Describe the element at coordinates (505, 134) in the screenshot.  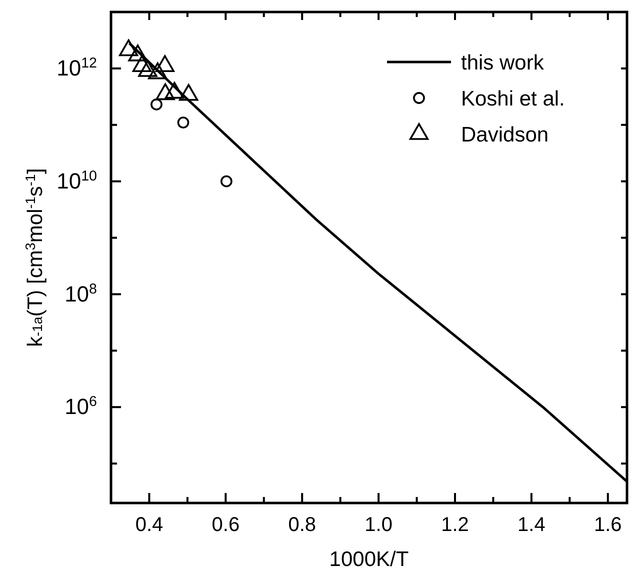
I see `legend-label: Davidson` at that location.